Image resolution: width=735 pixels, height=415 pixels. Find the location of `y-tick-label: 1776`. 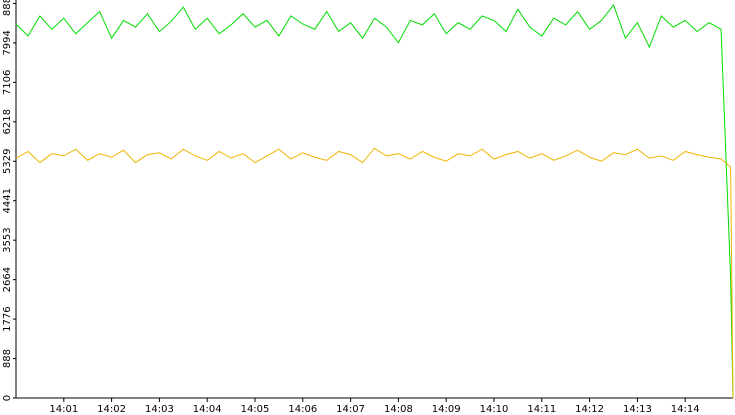

y-tick-label: 1776 is located at coordinates (7, 318).